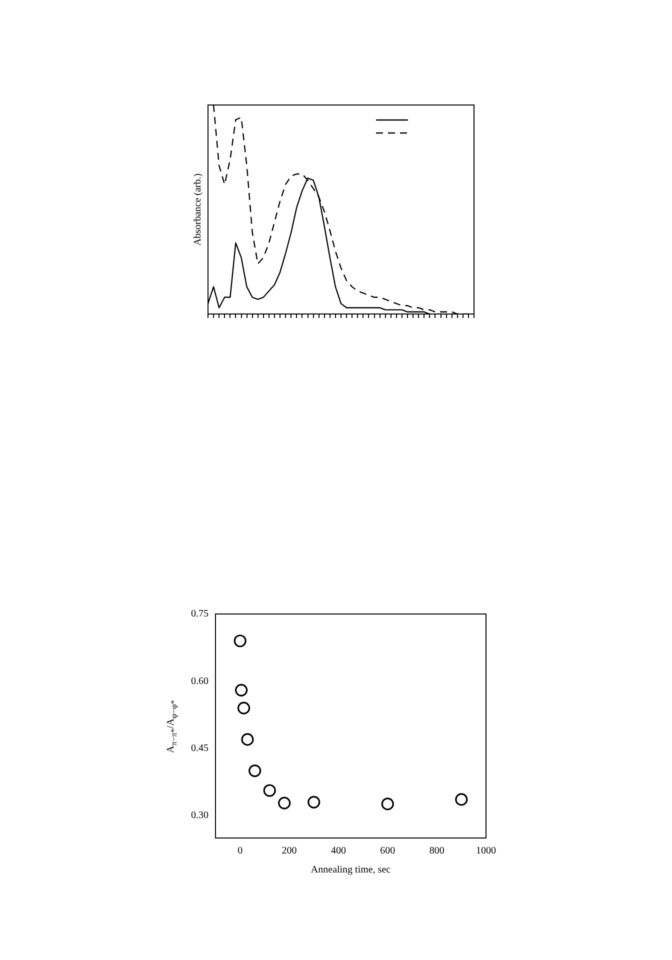  What do you see at coordinates (198, 209) in the screenshot?
I see `y-axis-title: Absorbance (arb.)` at bounding box center [198, 209].